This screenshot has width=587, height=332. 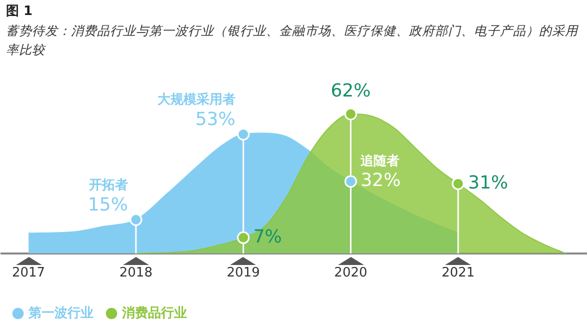 What do you see at coordinates (350, 91) in the screenshot?
I see `data-label: 62%` at bounding box center [350, 91].